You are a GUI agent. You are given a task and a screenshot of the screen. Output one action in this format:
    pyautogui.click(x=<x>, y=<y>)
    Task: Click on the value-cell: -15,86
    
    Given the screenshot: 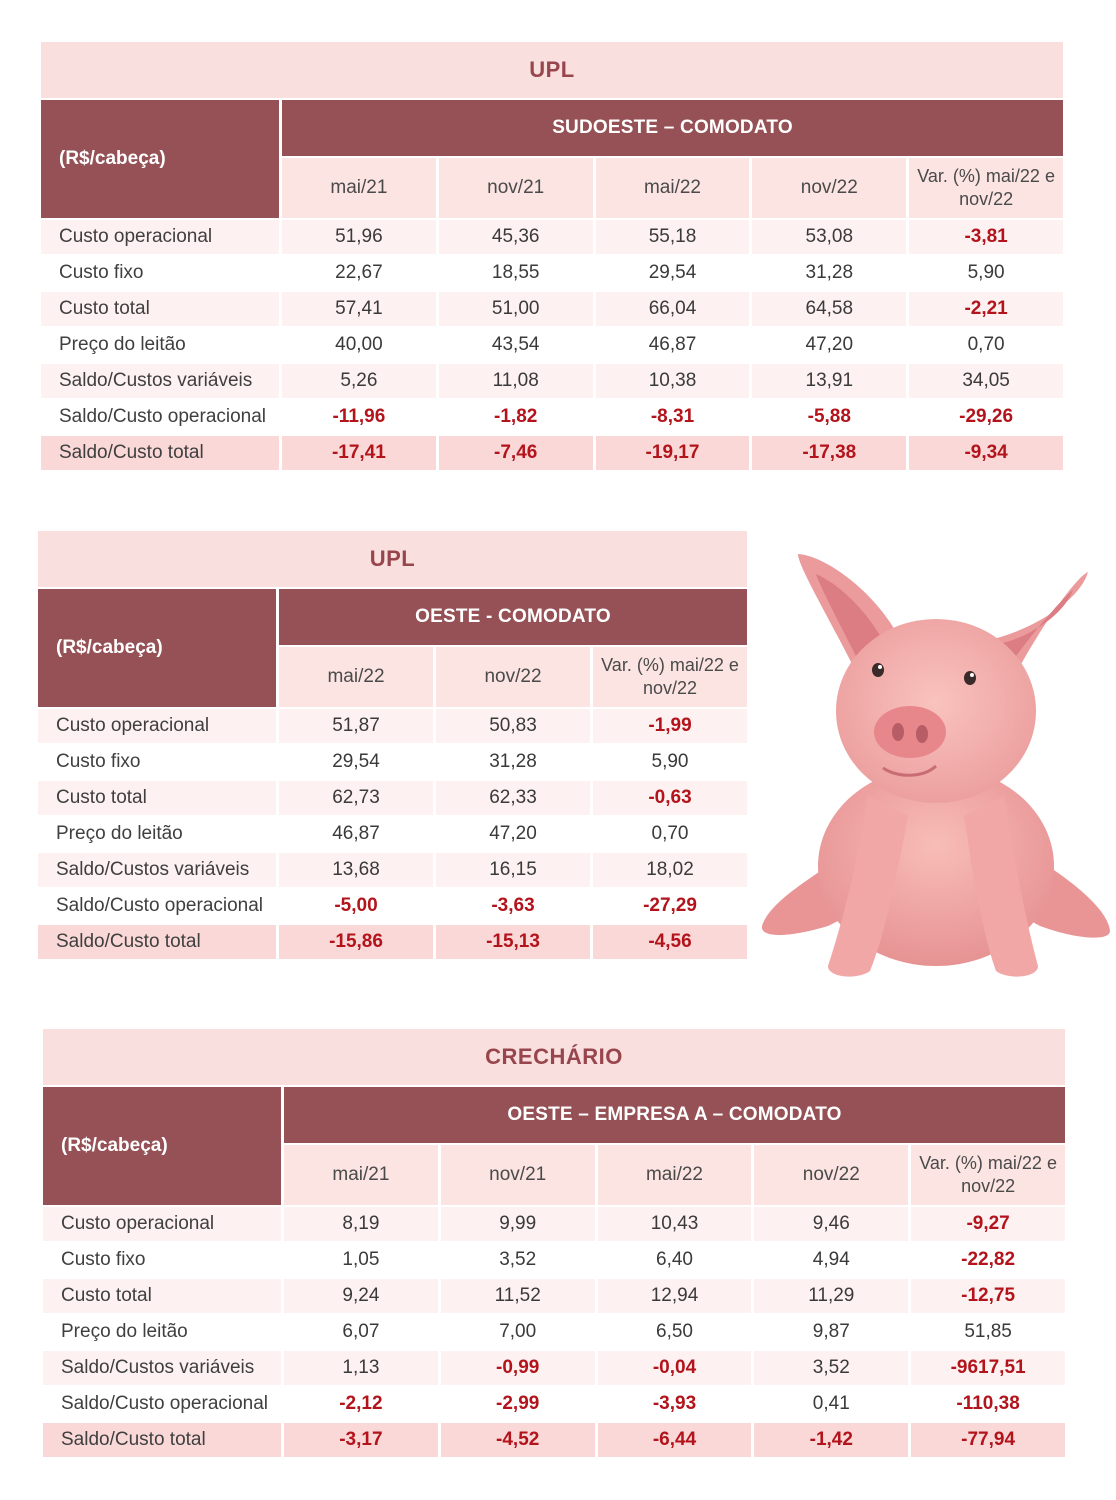 What is the action you would take?
    pyautogui.click(x=356, y=942)
    